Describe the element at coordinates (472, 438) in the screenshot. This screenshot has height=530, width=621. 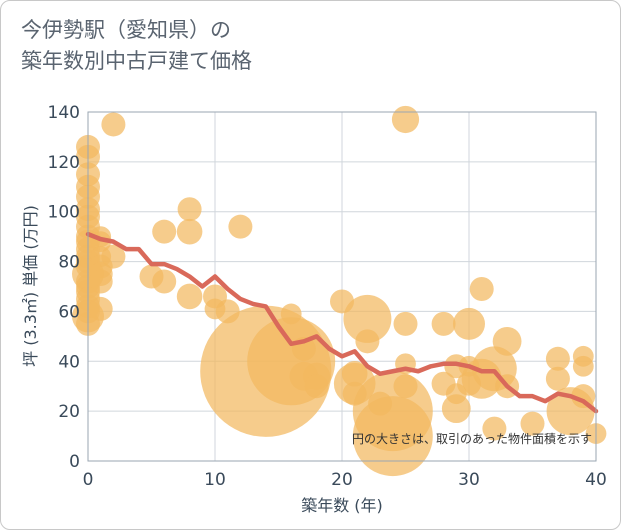
I see `size-note: 円の大きさは、取引のあった物件面積を示す` at that location.